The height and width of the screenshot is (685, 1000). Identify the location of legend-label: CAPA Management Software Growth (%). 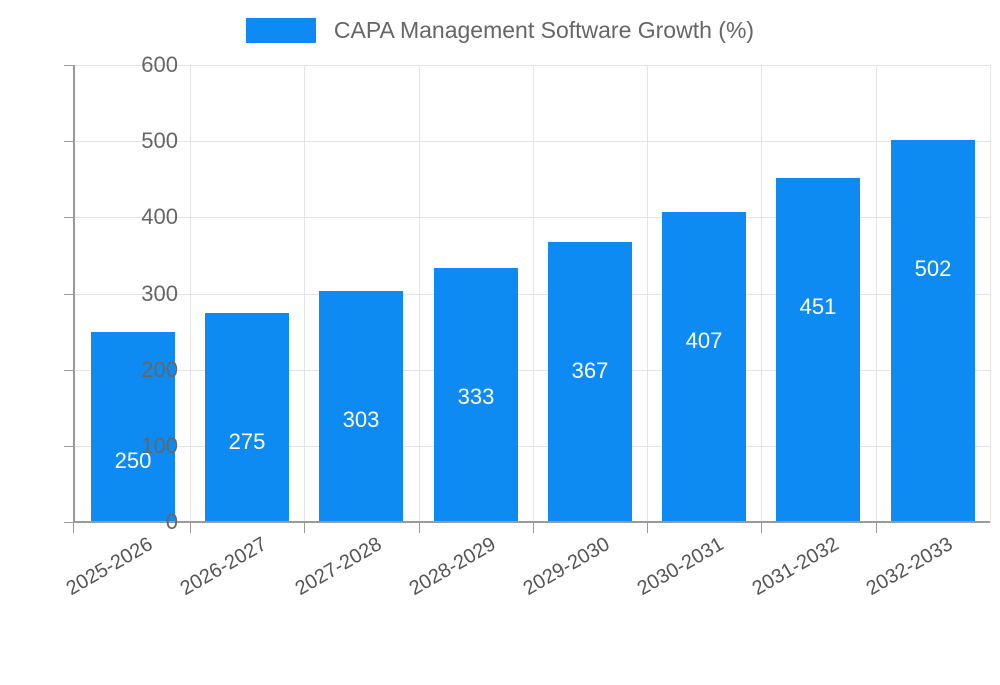
(544, 29).